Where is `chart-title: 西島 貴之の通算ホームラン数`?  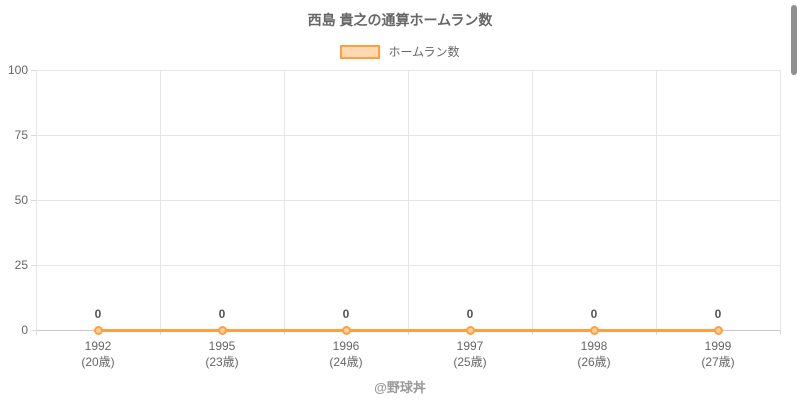 chart-title: 西島 貴之の通算ホームラン数 is located at coordinates (400, 20).